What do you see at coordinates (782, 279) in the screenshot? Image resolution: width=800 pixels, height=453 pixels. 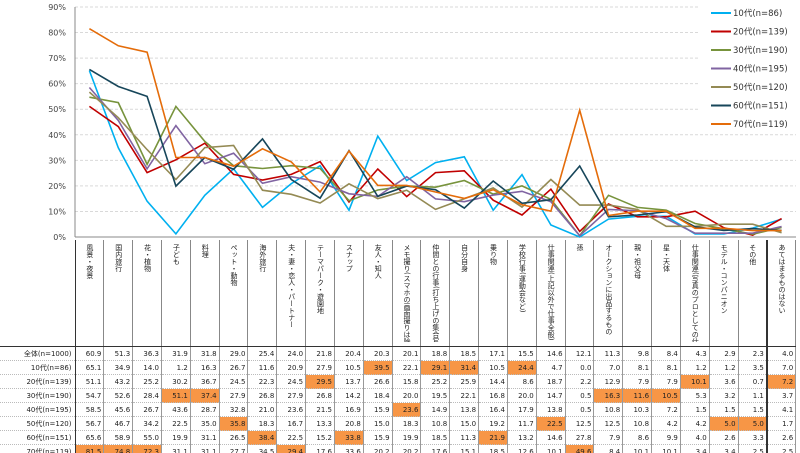 I see `x-tick-label: あてはまるものはない` at bounding box center [782, 279].